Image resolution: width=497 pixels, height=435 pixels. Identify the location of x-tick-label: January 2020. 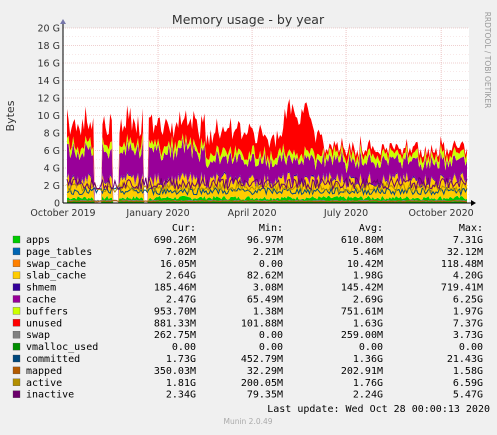
(157, 213).